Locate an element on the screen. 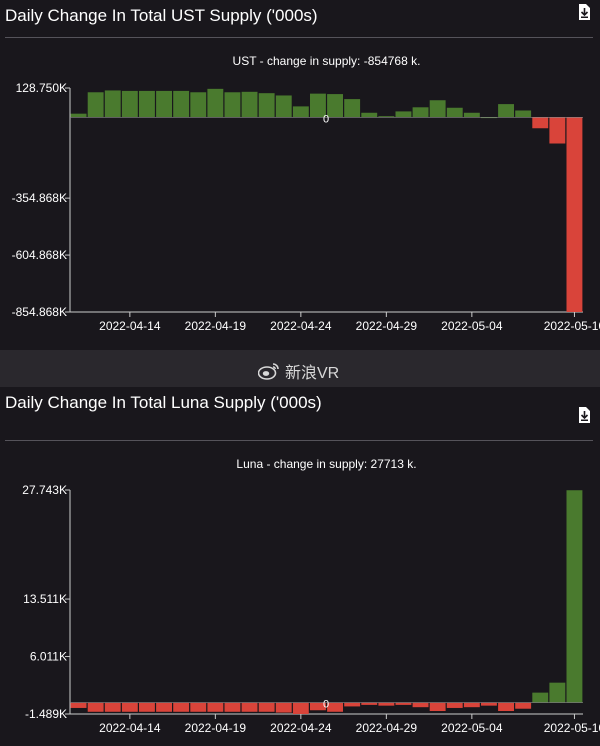 This screenshot has width=600, height=746. y-tick-label: -604.868K is located at coordinates (39, 255).